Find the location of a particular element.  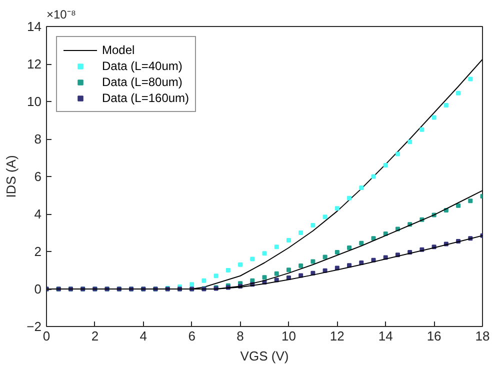

x-tick-label: 14 is located at coordinates (385, 336).